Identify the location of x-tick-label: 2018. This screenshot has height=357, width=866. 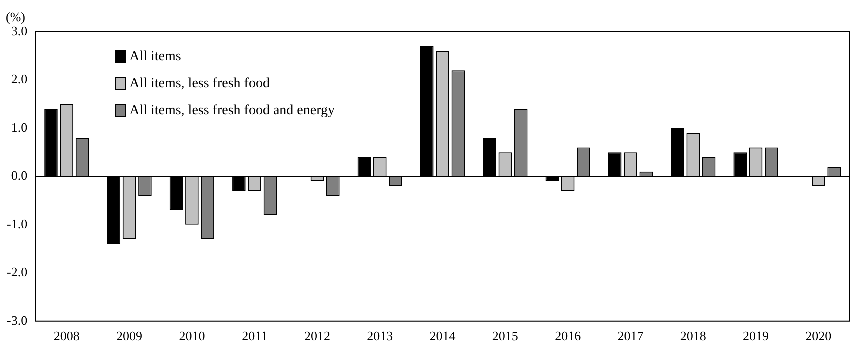
(693, 336).